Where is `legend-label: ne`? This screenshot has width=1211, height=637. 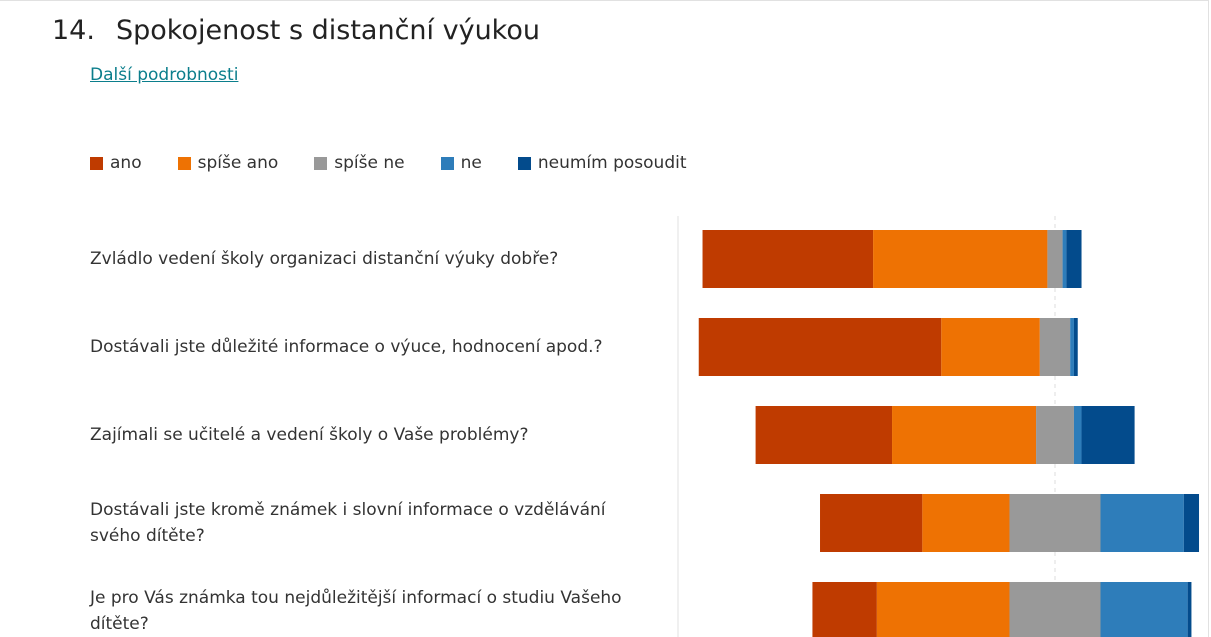
legend-label: ne is located at coordinates (471, 163).